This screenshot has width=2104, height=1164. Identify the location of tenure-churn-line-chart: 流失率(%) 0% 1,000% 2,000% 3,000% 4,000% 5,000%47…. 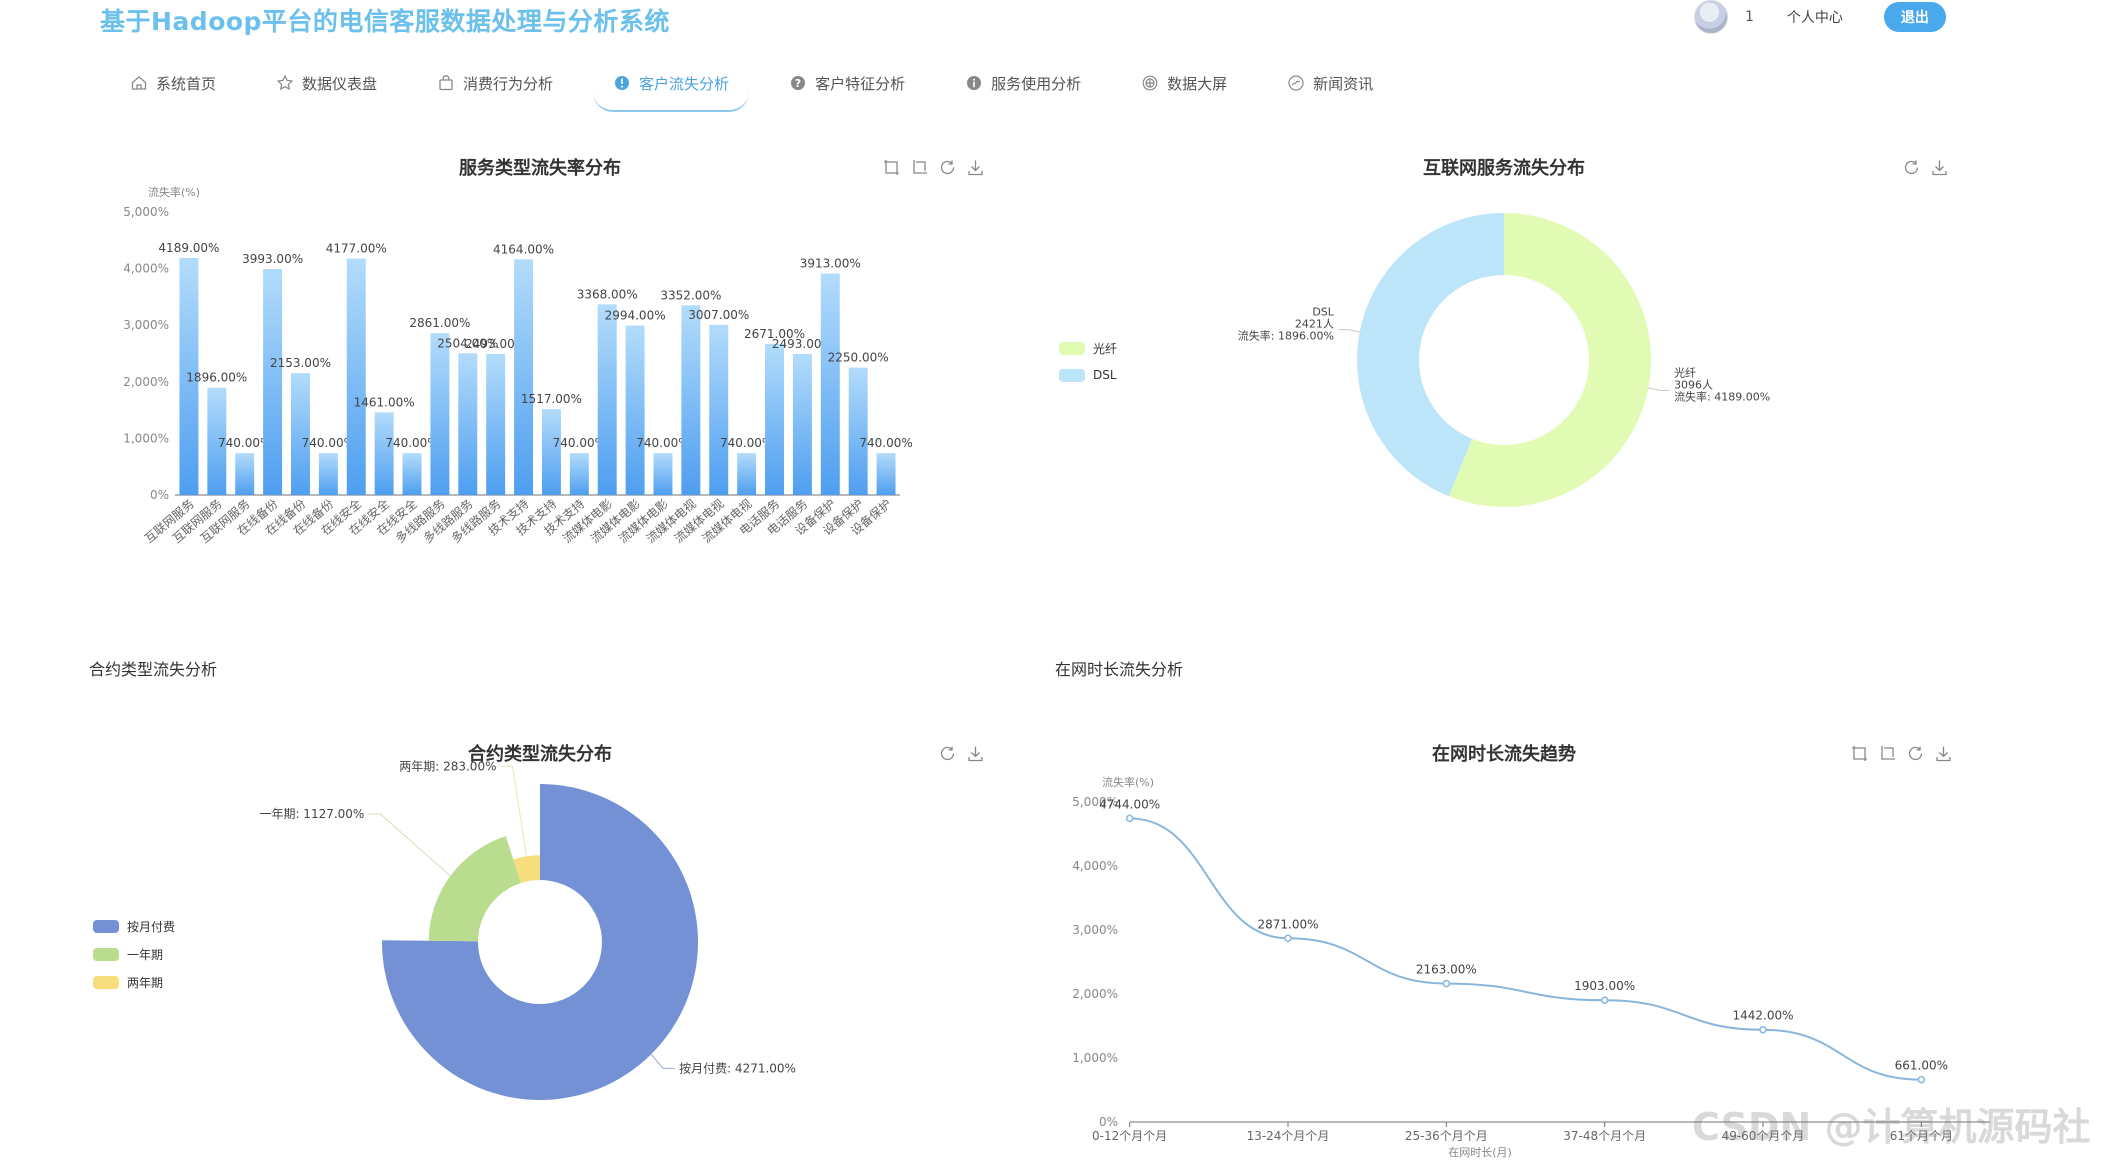
(1531, 967).